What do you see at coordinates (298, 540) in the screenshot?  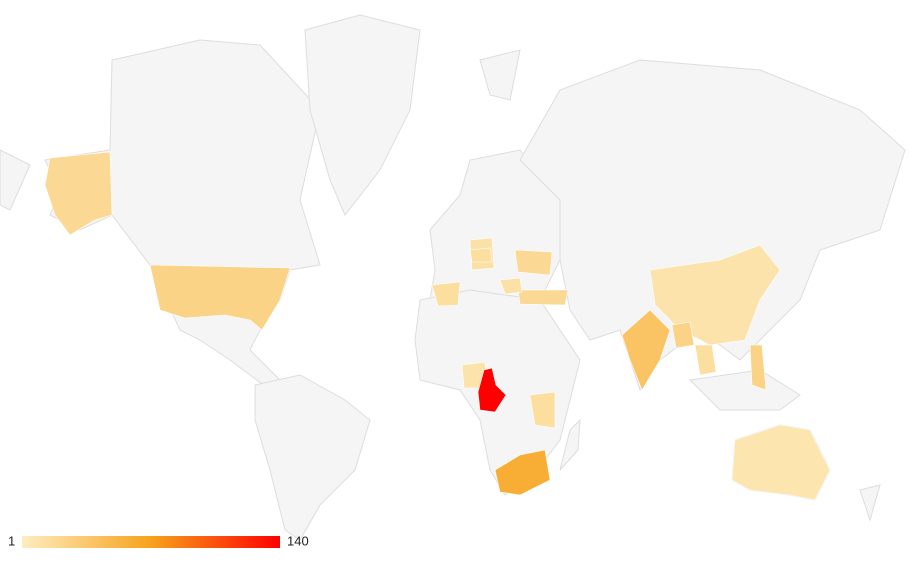 I see `legend-max: 140` at bounding box center [298, 540].